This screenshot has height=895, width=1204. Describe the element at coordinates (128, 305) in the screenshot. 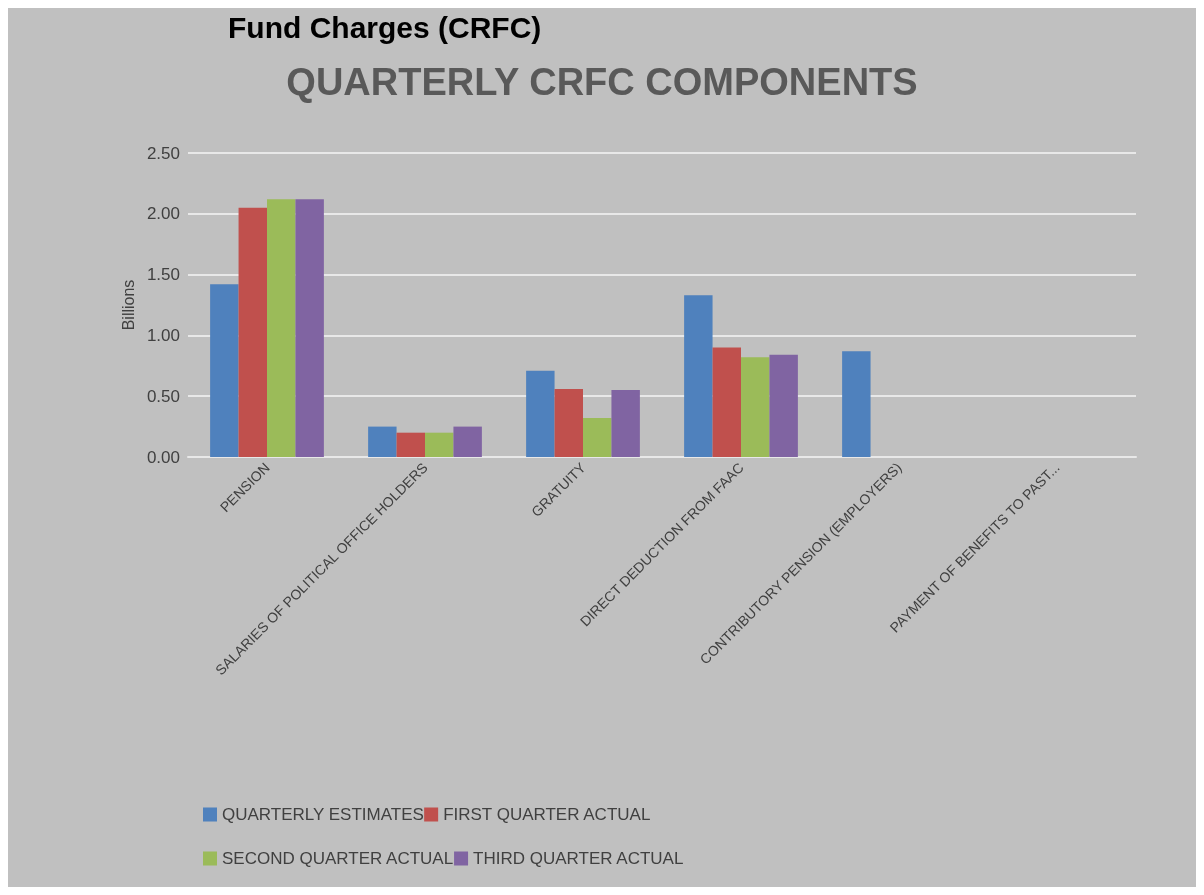

I see `y-axis-title: Billions` at that location.